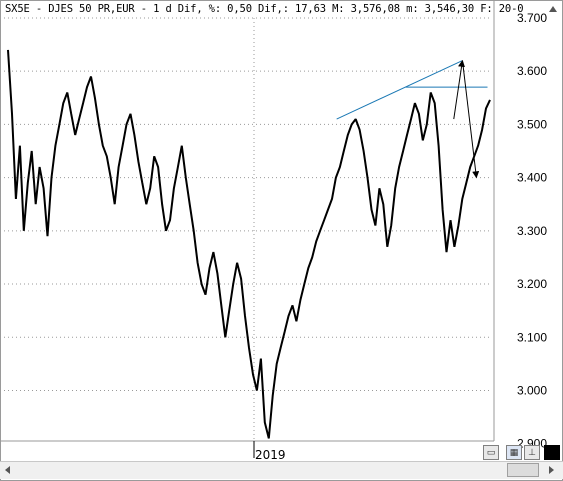 The image size is (563, 481). What do you see at coordinates (532, 71) in the screenshot?
I see `y-tick-label: 3.600` at bounding box center [532, 71].